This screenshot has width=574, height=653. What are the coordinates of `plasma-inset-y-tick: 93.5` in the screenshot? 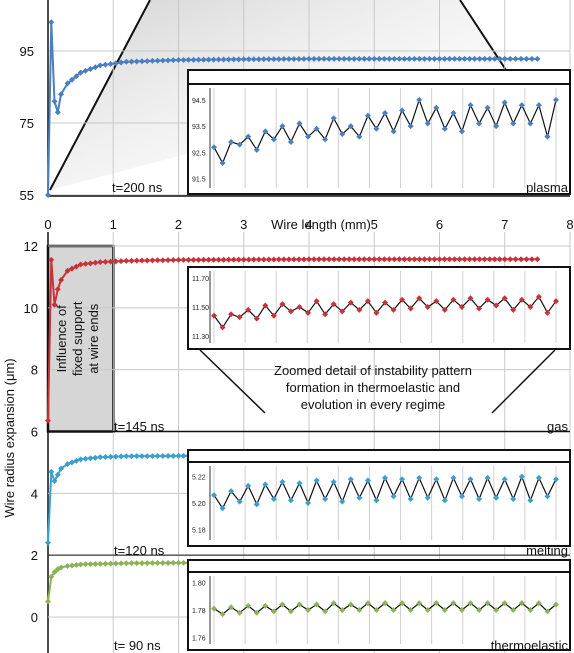 It's located at (199, 127).